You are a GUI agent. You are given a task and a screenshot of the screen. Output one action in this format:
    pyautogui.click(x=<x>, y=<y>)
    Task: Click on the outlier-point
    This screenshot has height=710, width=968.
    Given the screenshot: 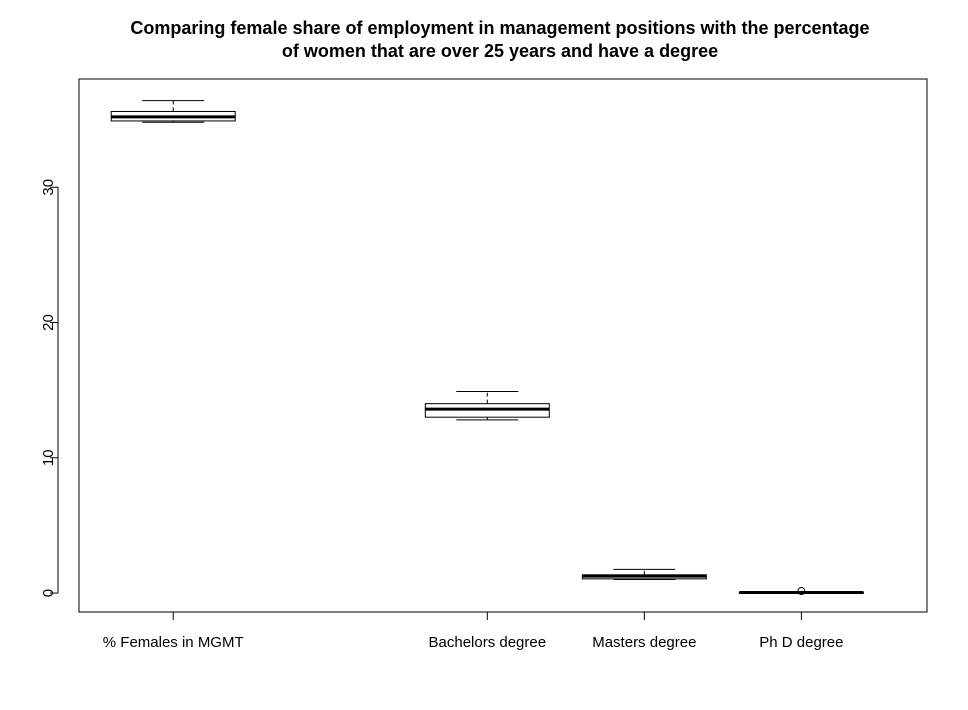 What is the action you would take?
    pyautogui.click(x=801, y=591)
    